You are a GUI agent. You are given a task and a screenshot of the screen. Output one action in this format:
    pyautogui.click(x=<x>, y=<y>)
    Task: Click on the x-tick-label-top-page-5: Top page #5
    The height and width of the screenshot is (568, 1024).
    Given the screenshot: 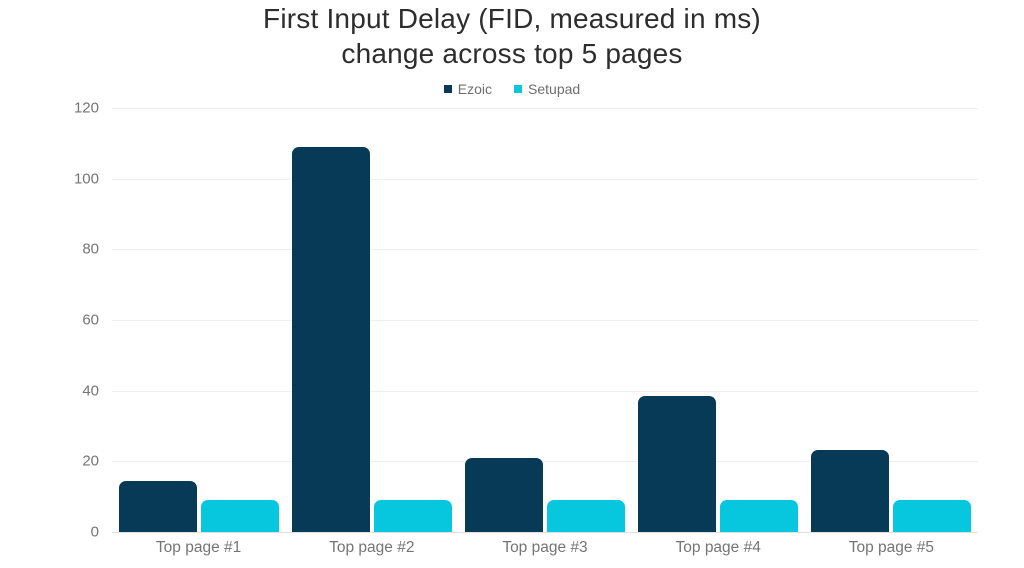 What is the action you would take?
    pyautogui.click(x=891, y=547)
    